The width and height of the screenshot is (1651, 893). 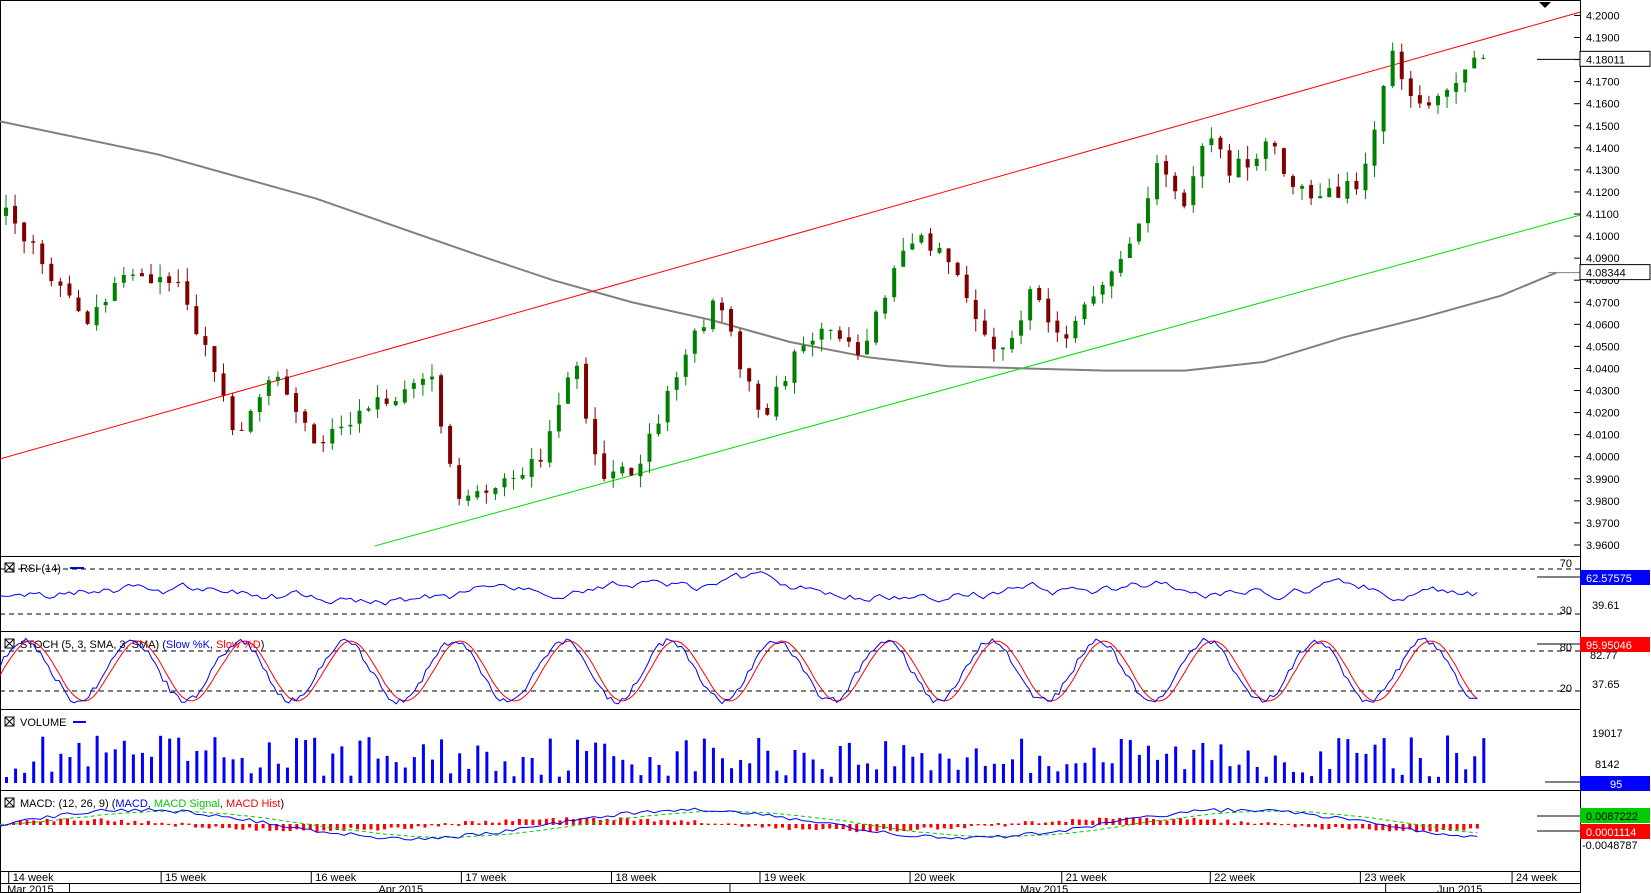 I want to click on macd-signal-legend: MACD Signal, so click(x=187, y=804).